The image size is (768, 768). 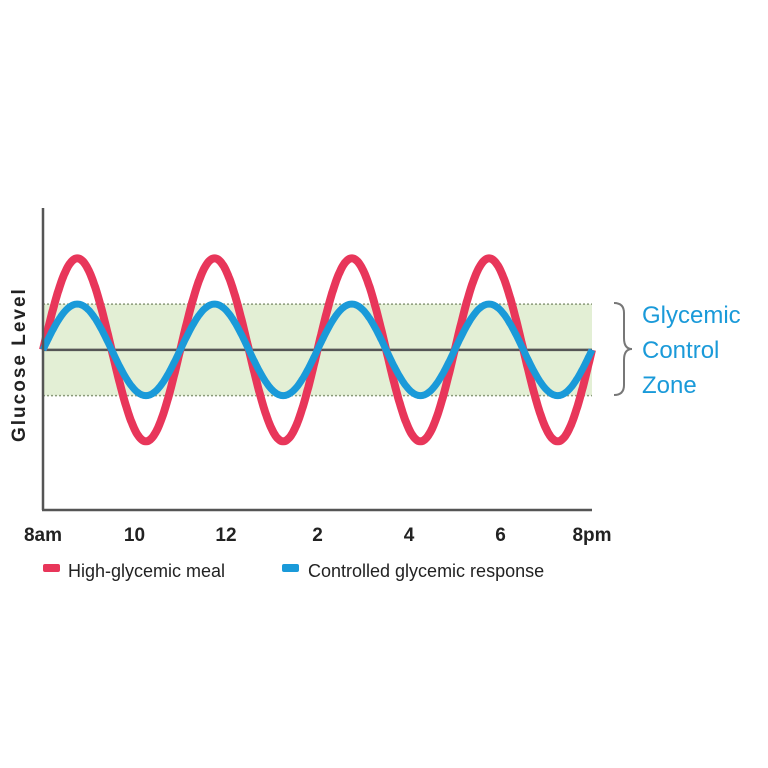 What do you see at coordinates (225, 535) in the screenshot?
I see `x-tick-label: 12` at bounding box center [225, 535].